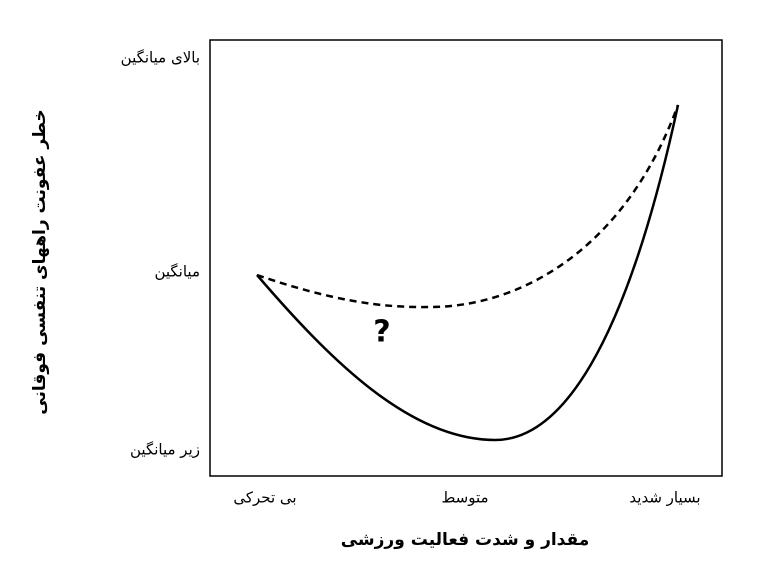 This screenshot has width=758, height=578. I want to click on annotation: ?, so click(381, 332).